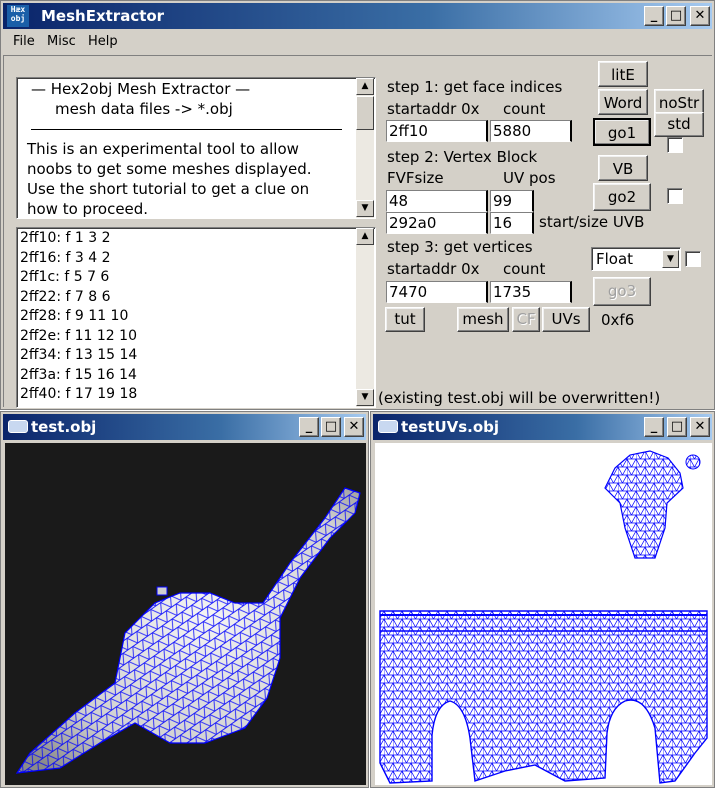 Image resolution: width=715 pixels, height=788 pixels. I want to click on face-text: f 3 4 2, so click(88, 257).